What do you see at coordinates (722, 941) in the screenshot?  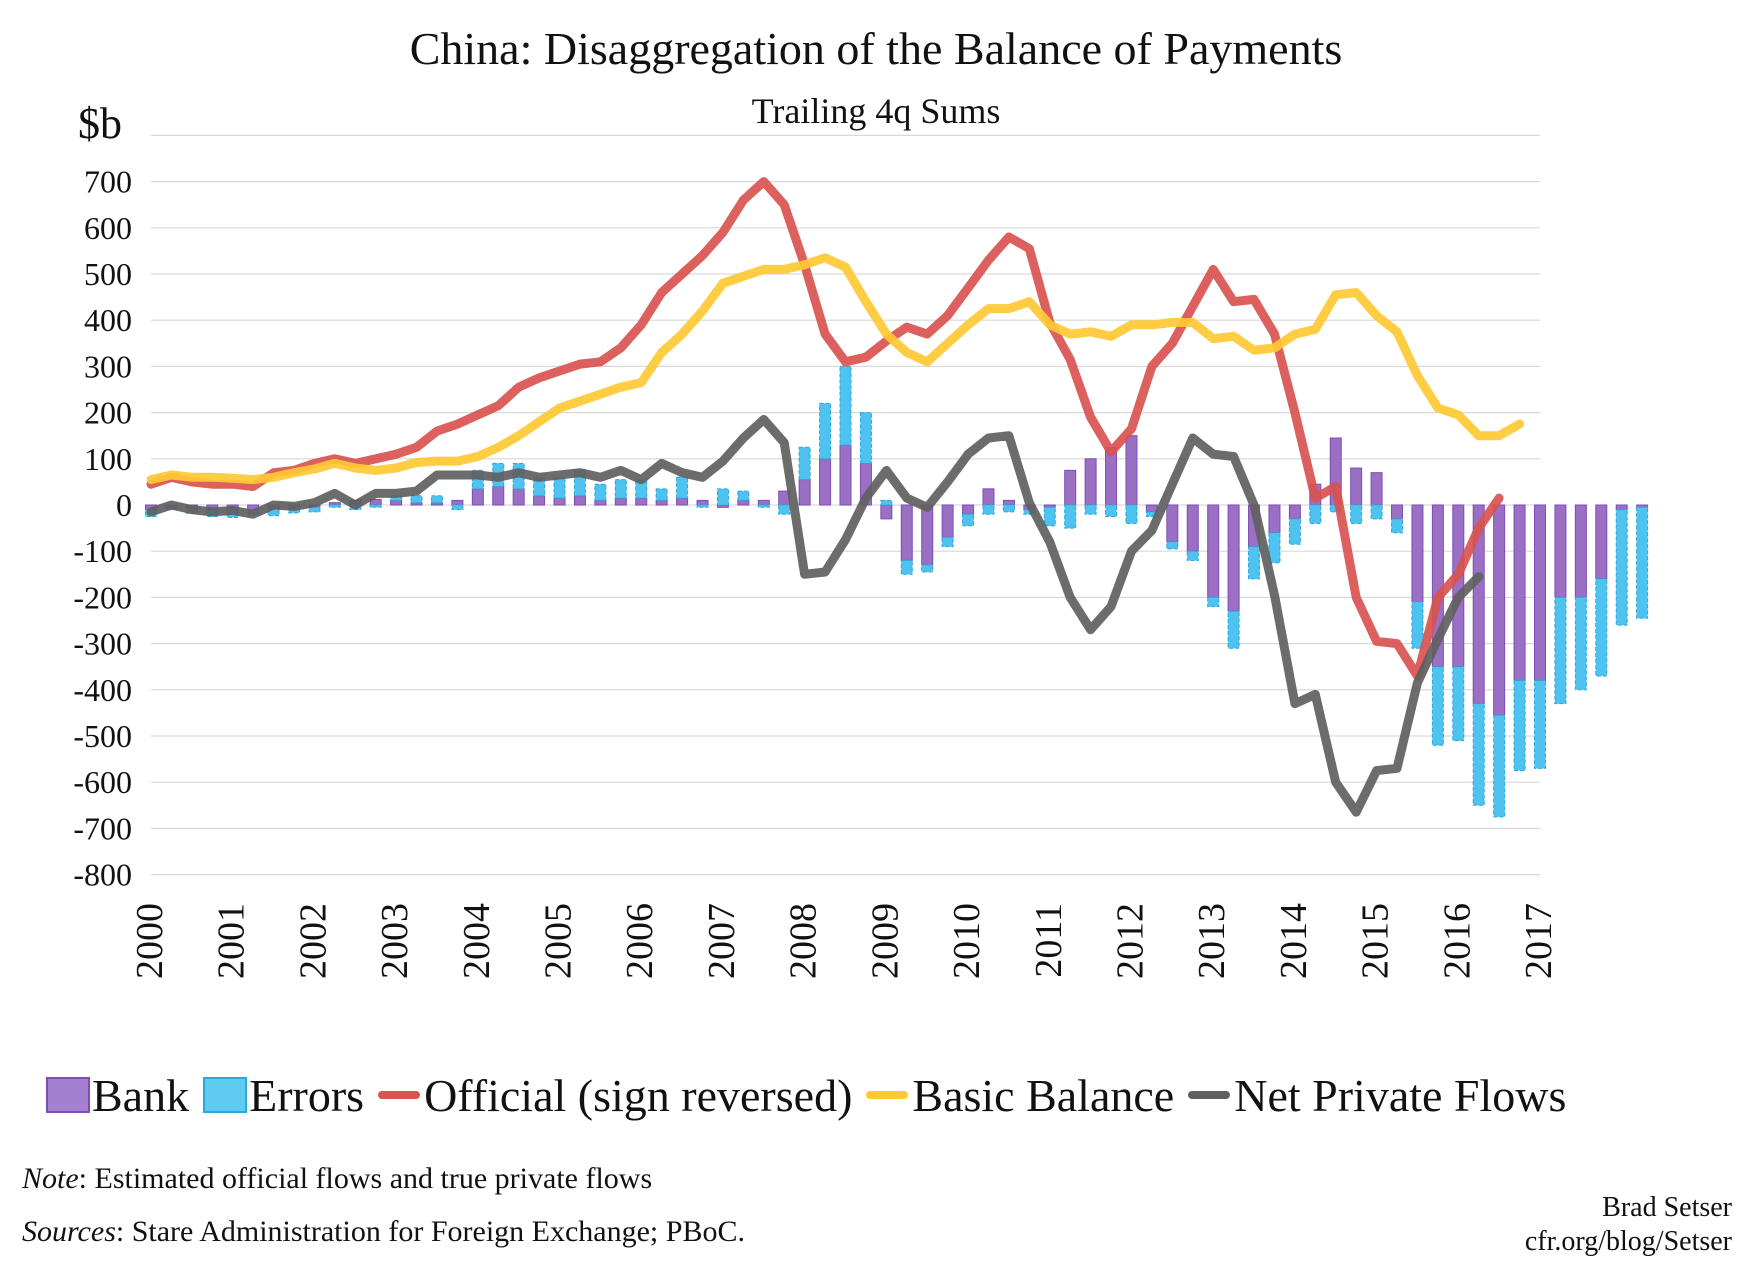 I see `x-tick-label-2007: 2007` at bounding box center [722, 941].